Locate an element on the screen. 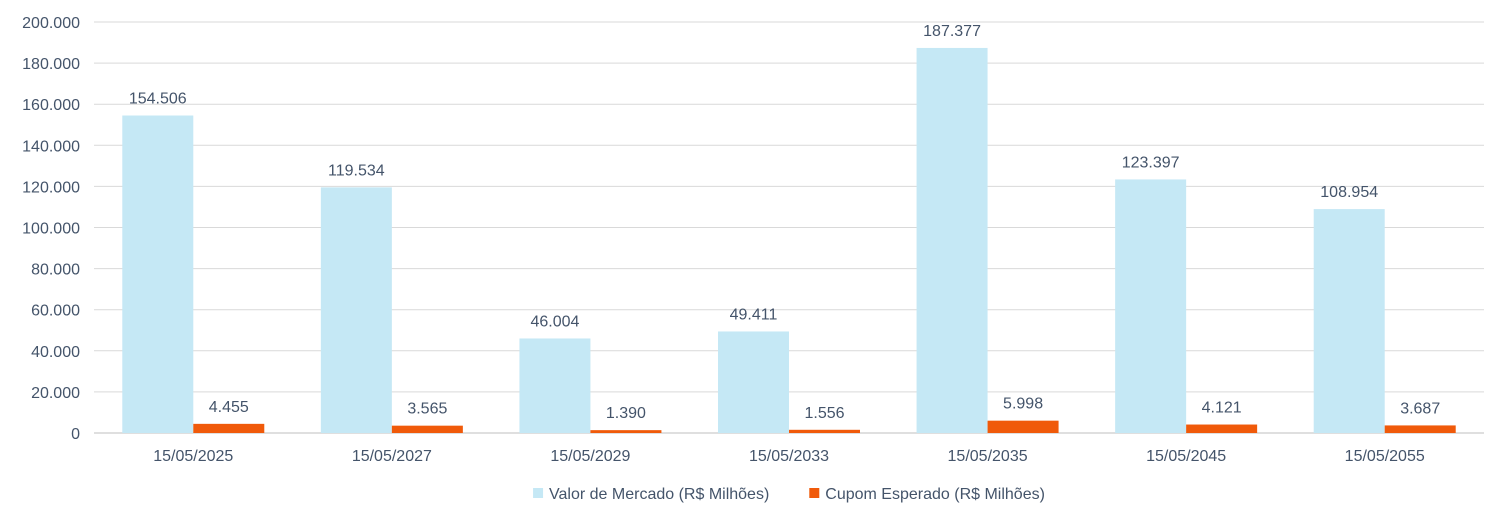 Image resolution: width=1508 pixels, height=521 pixels. data-label: 1.556 is located at coordinates (824, 413).